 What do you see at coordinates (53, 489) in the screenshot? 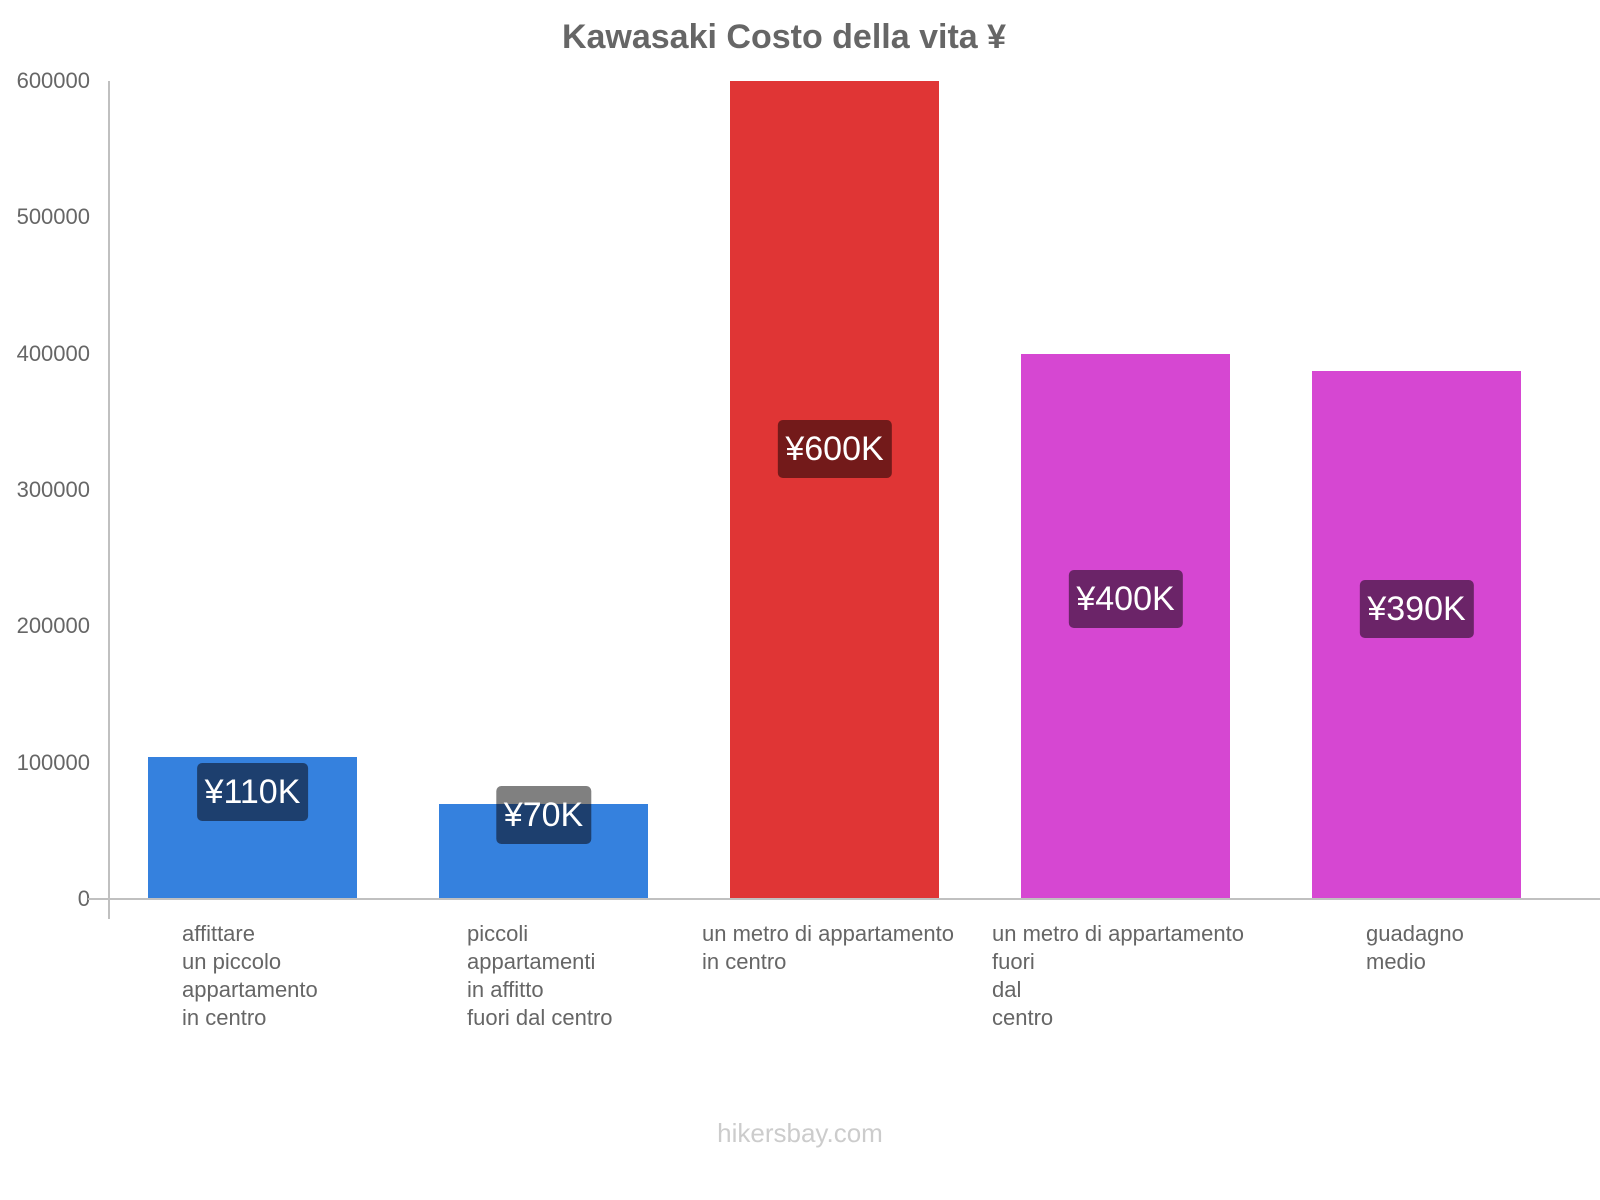
I see `y-tick-300000: 300000` at bounding box center [53, 489].